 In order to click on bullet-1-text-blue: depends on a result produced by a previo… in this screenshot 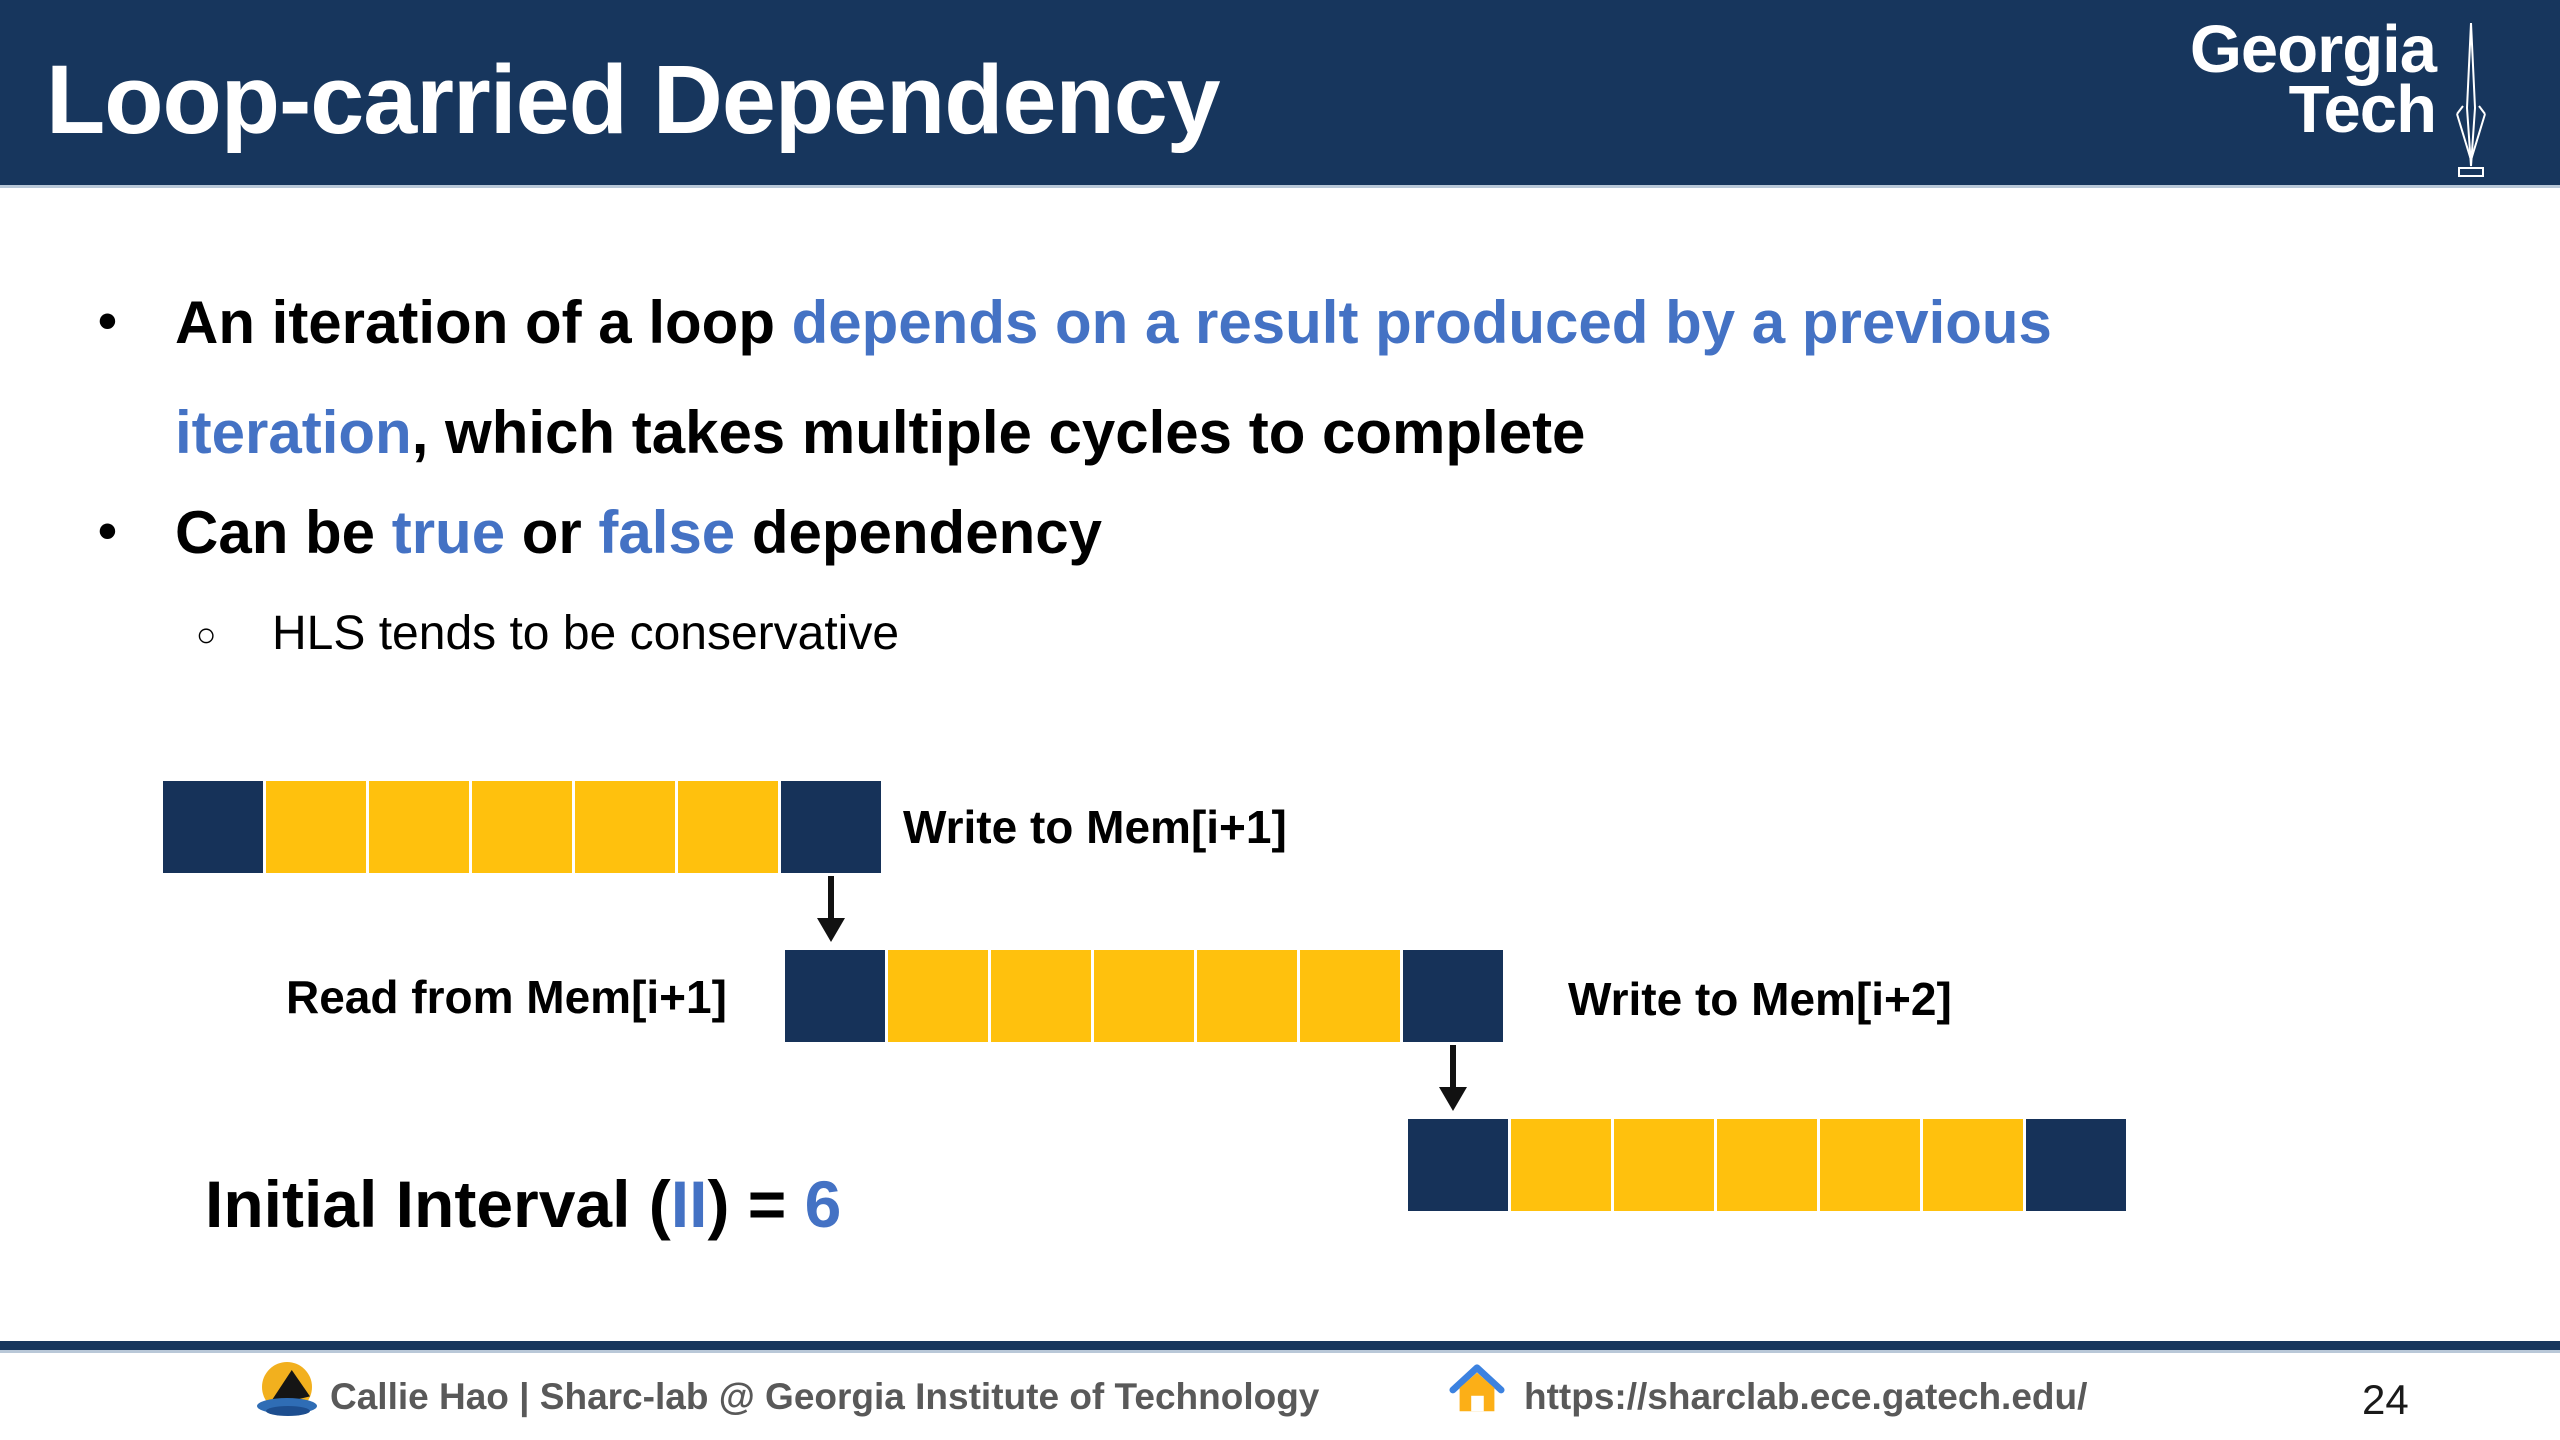, I will do `click(1421, 322)`.